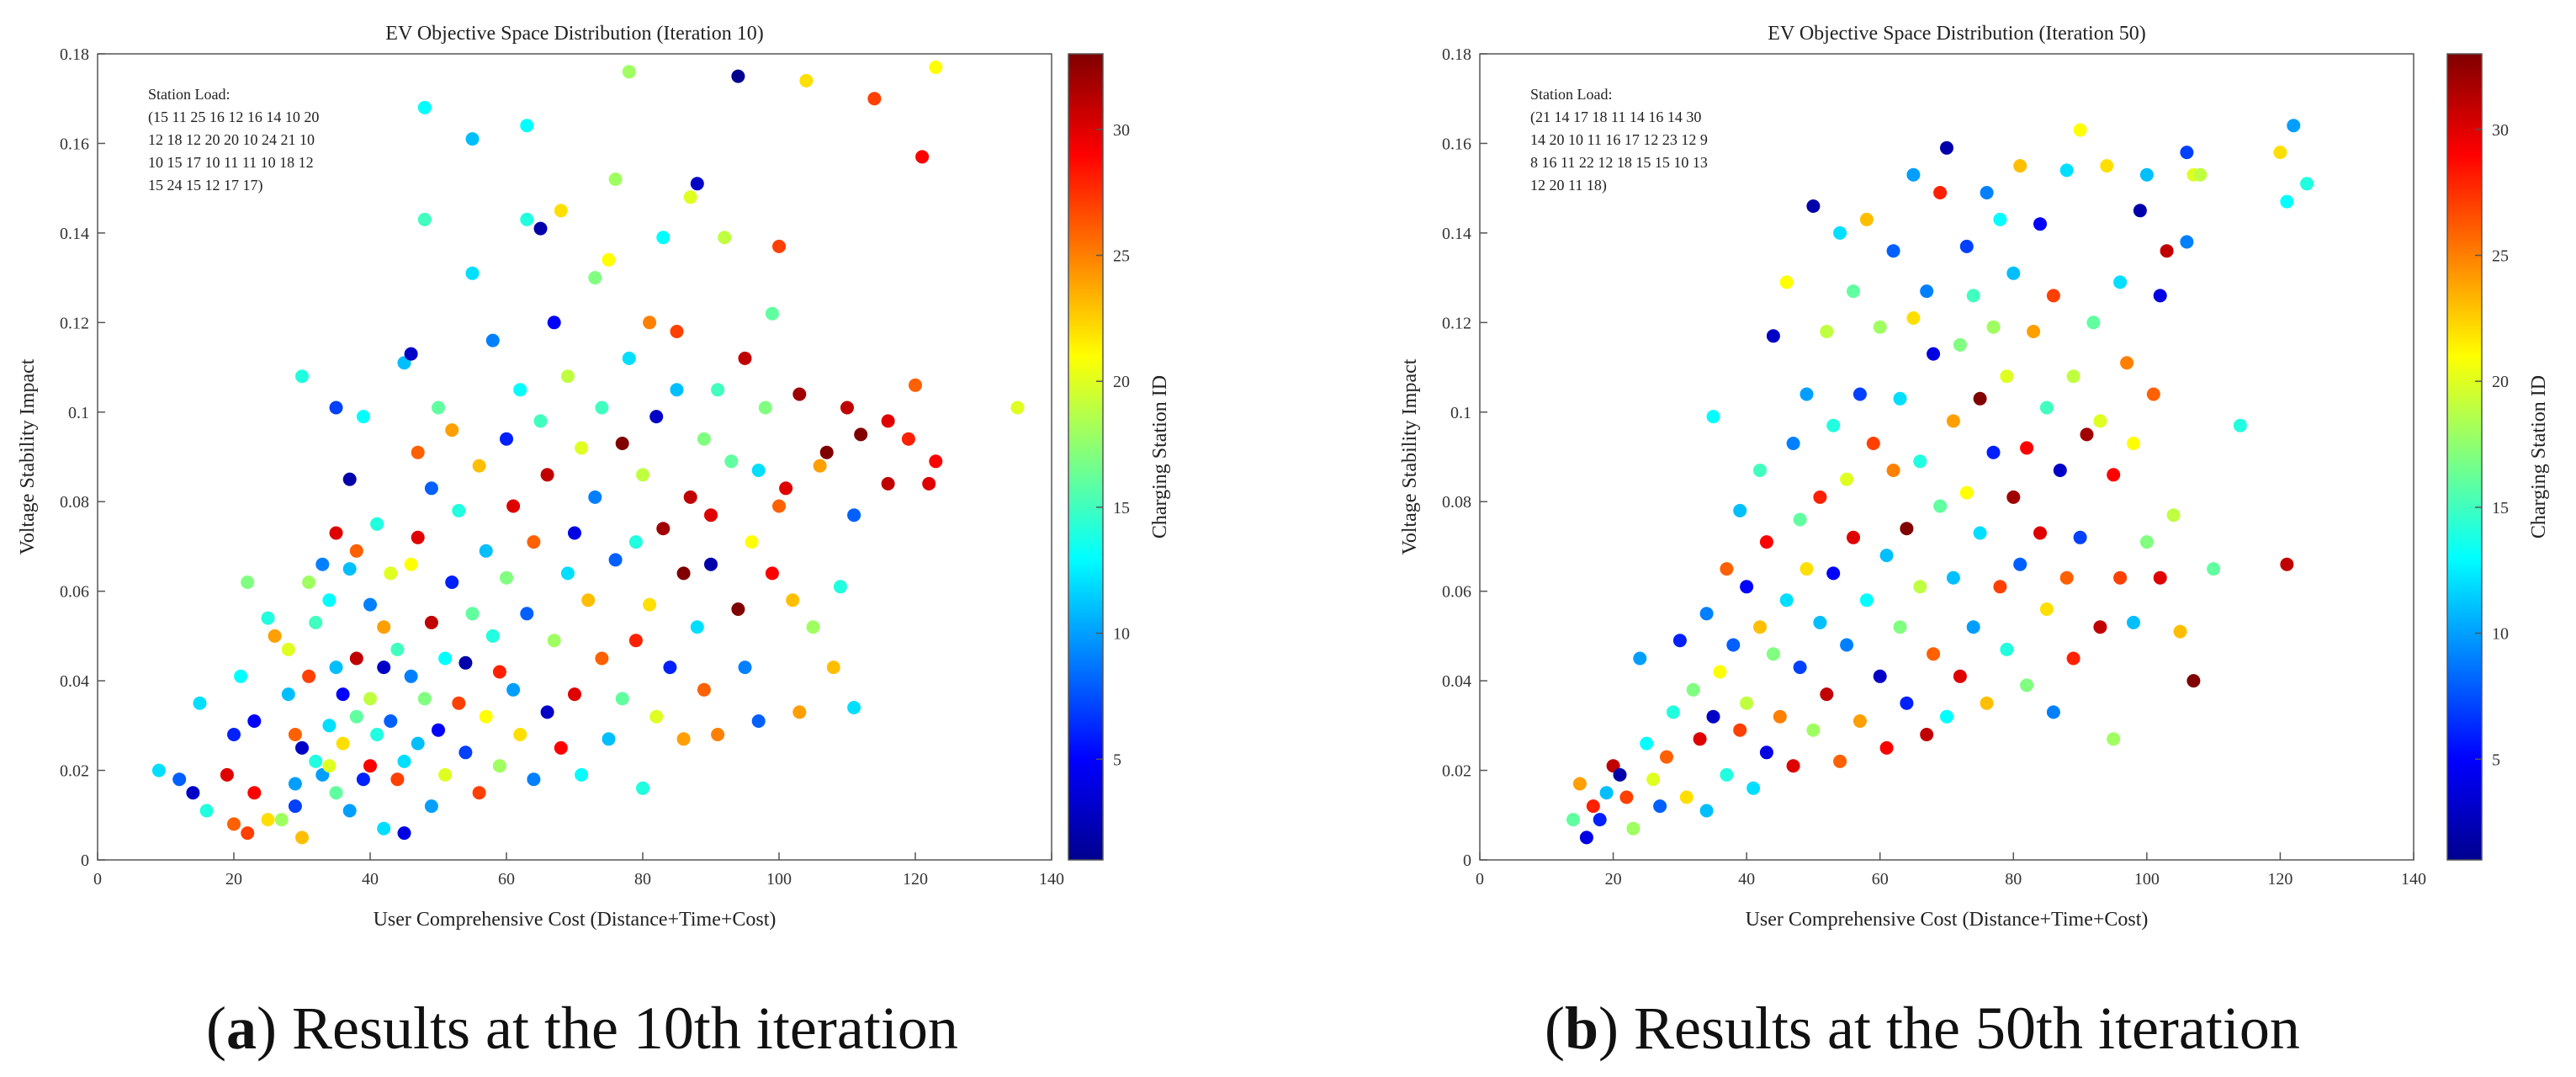 The image size is (2576, 1077). Describe the element at coordinates (1121, 256) in the screenshot. I see `colorbar-tick-label: 25` at that location.